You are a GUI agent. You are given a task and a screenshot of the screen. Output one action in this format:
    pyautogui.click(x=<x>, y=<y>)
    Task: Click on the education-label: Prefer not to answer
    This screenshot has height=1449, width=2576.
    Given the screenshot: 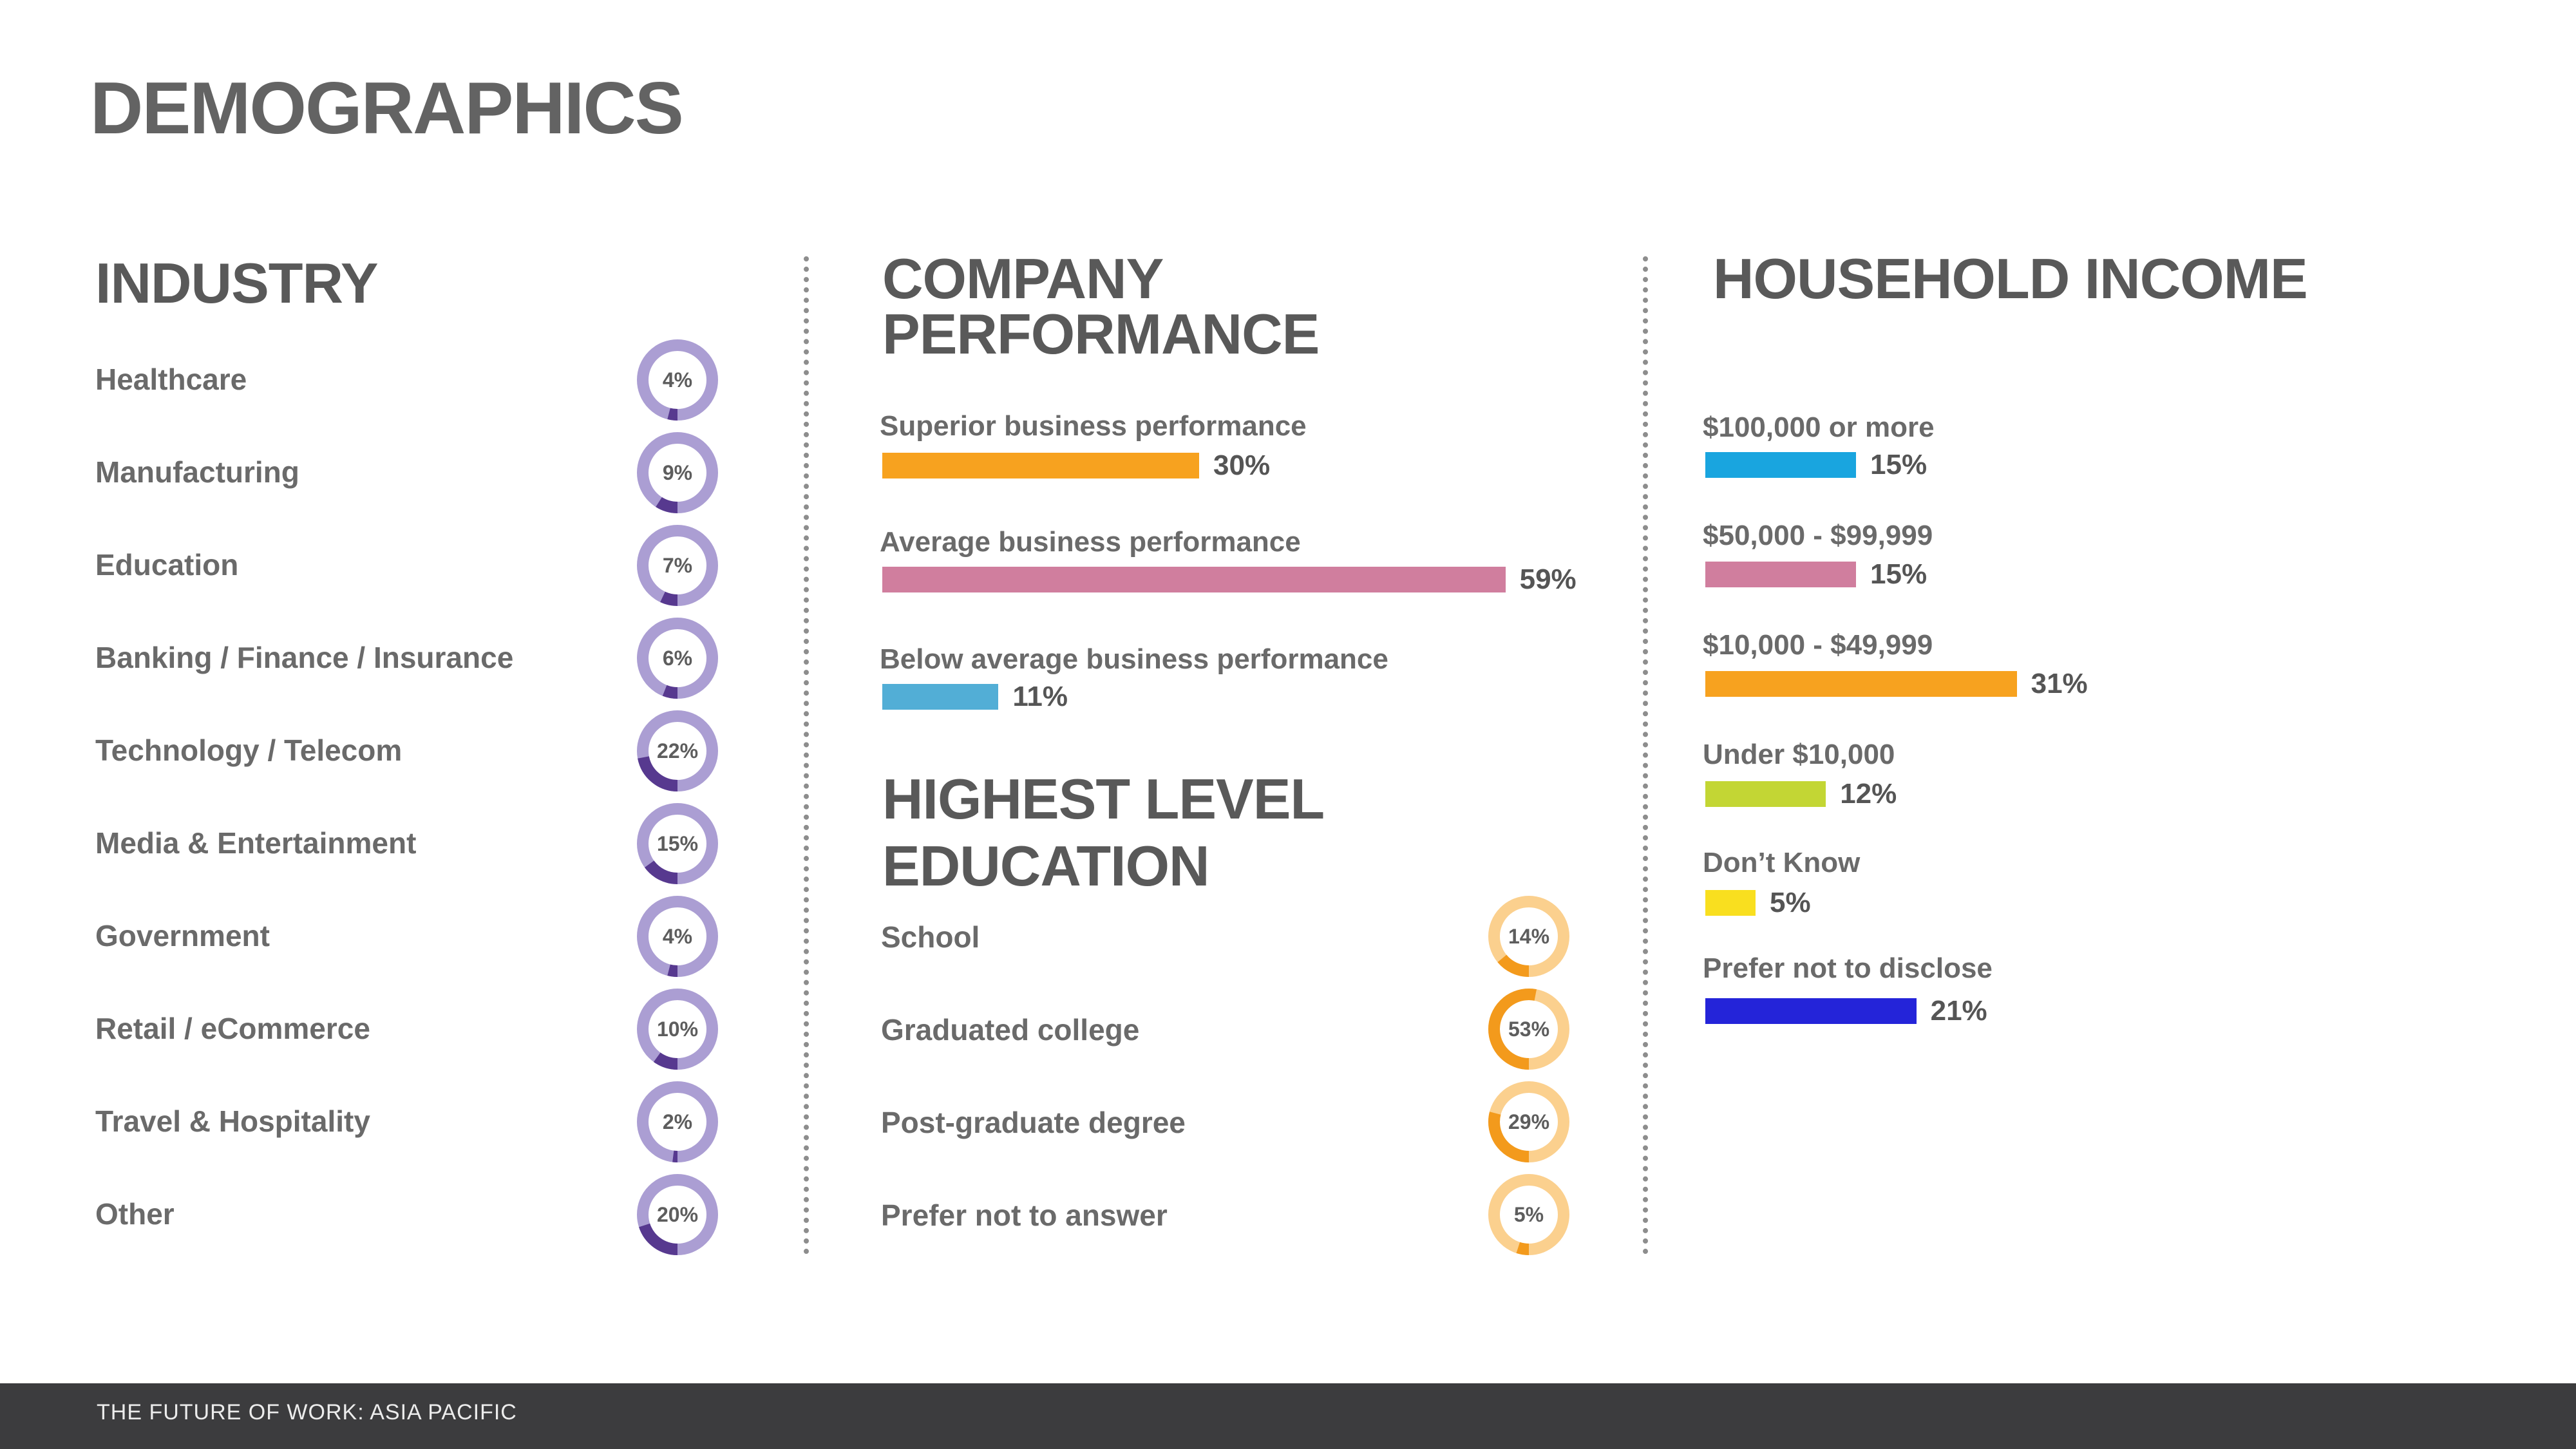 What is the action you would take?
    pyautogui.click(x=1025, y=1215)
    